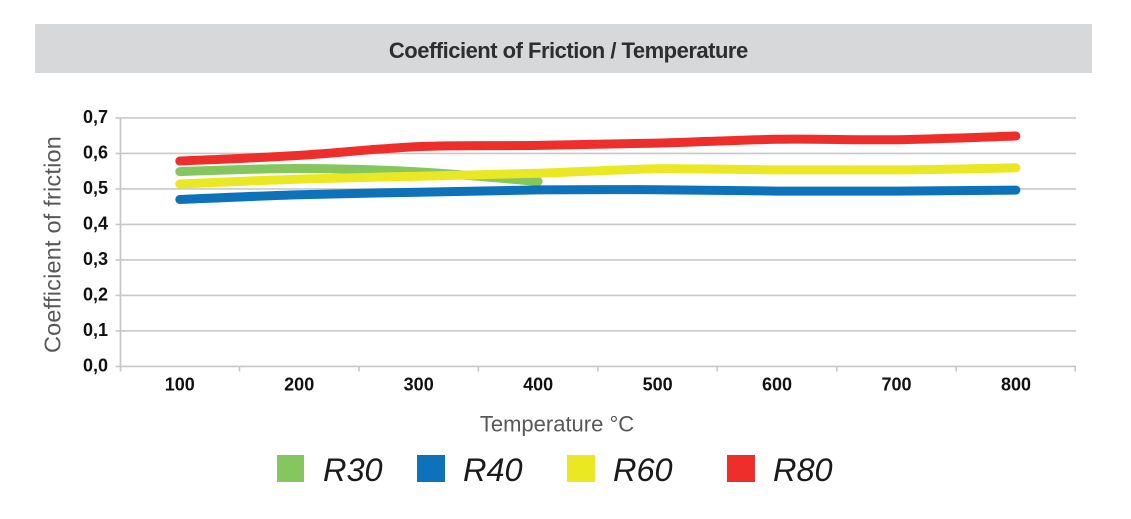 This screenshot has width=1131, height=519. What do you see at coordinates (419, 385) in the screenshot?
I see `svg-text: 300` at bounding box center [419, 385].